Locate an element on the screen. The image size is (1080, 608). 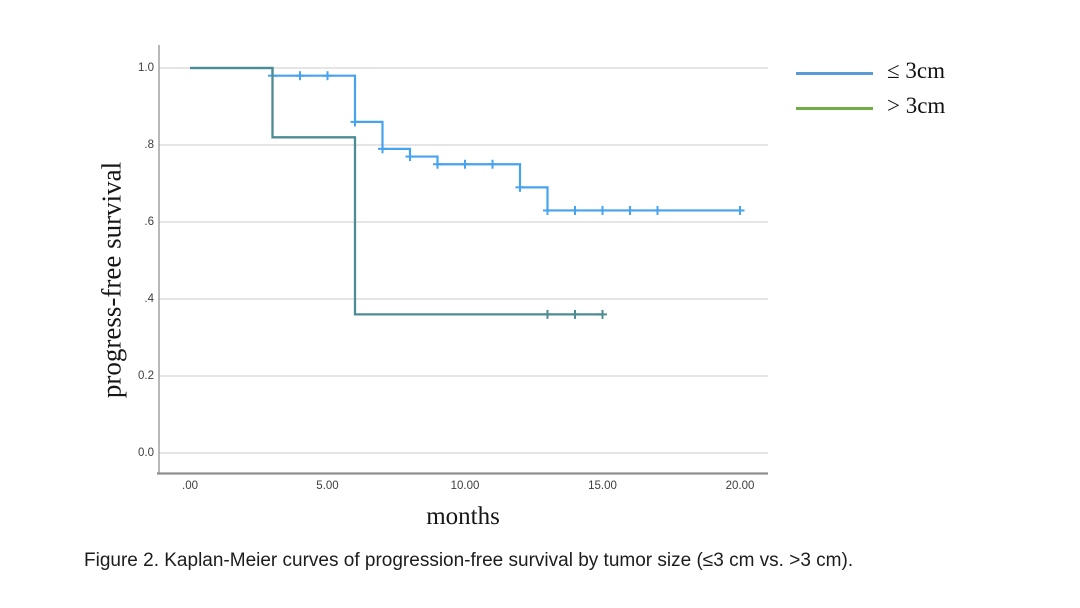
y-axis-title: progress-free survival is located at coordinates (111, 280).